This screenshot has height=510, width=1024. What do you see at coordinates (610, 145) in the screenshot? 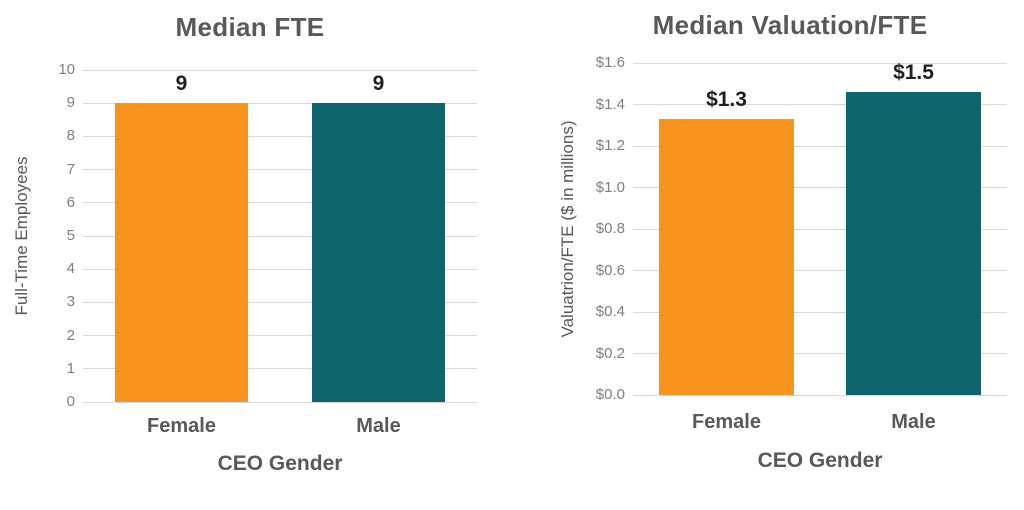
I see `y-tick-label: $1.2` at bounding box center [610, 145].